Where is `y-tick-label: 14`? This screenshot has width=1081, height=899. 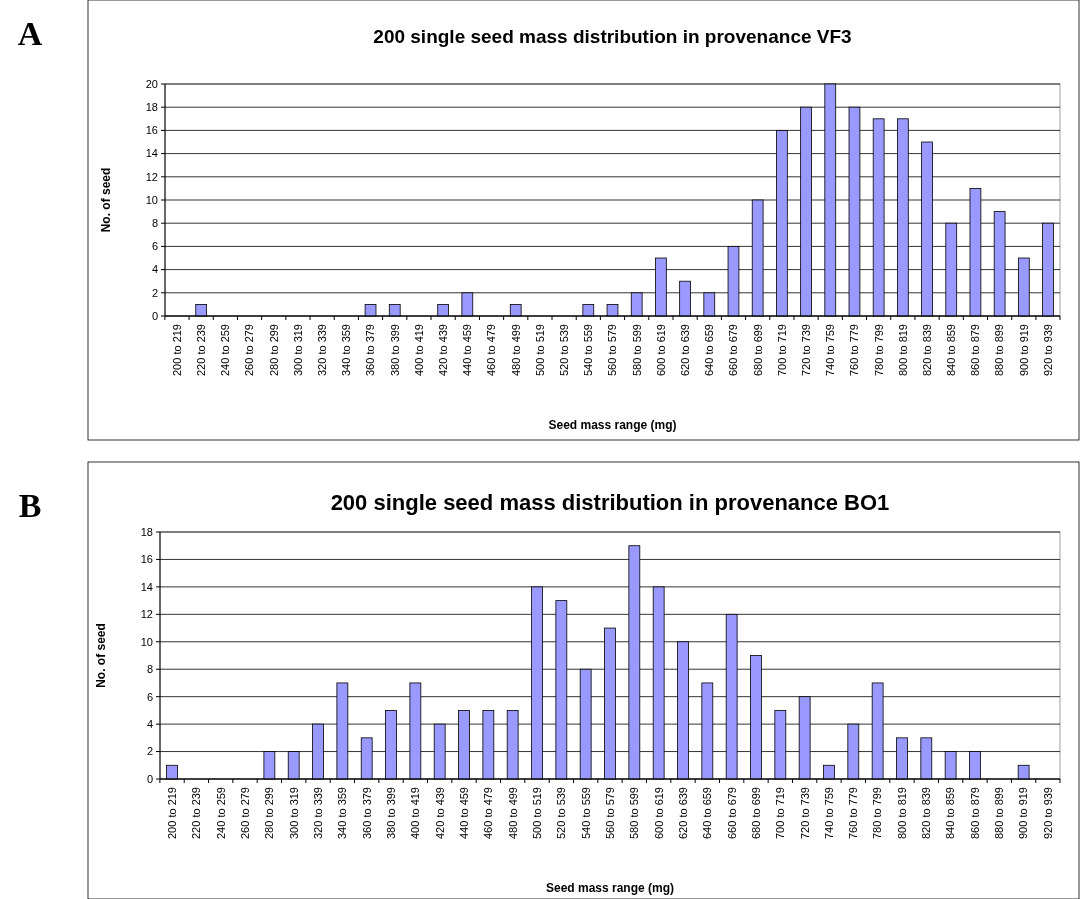 y-tick-label: 14 is located at coordinates (151, 153).